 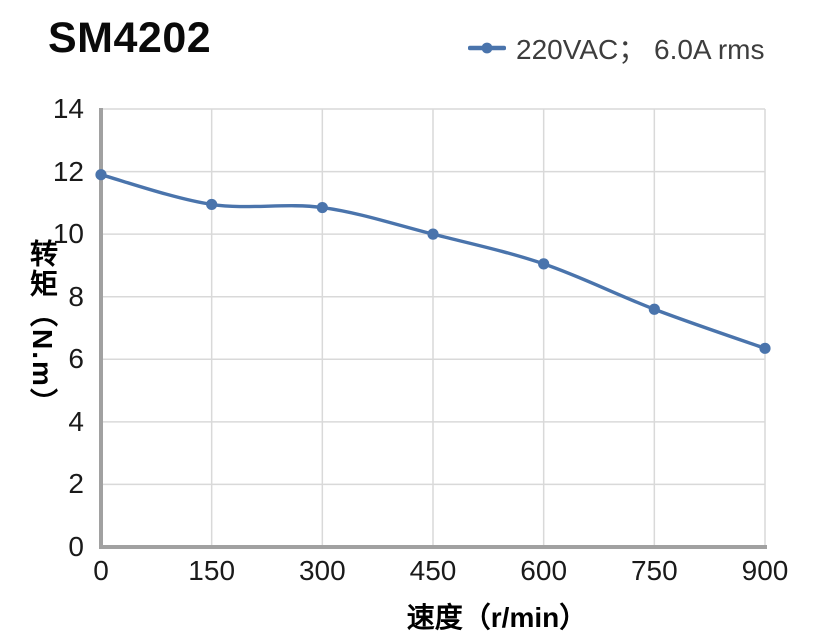 I want to click on x-tick-label: 300, so click(x=322, y=570).